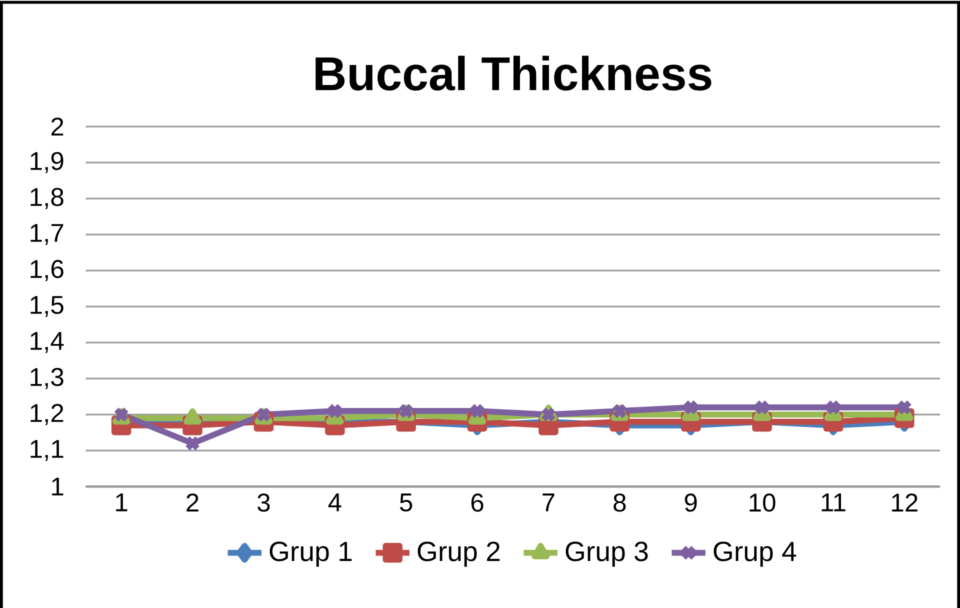 This screenshot has height=608, width=960. What do you see at coordinates (755, 554) in the screenshot?
I see `legend-label: Grup 4` at bounding box center [755, 554].